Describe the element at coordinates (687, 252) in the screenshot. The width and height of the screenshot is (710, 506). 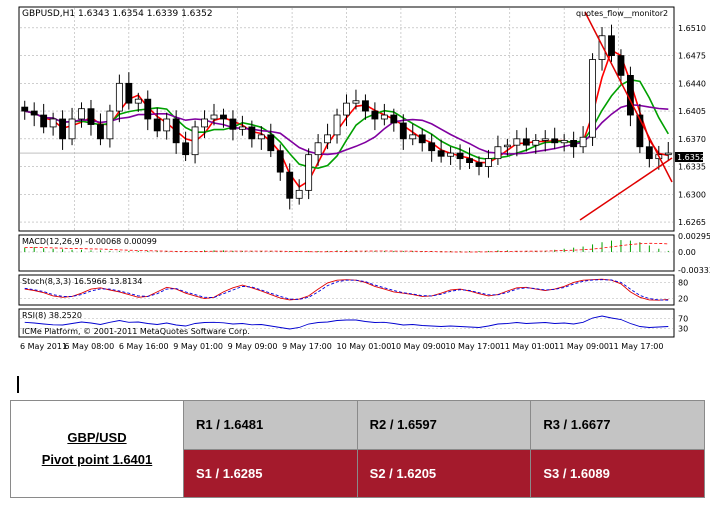
I see `macd-tick-label: 0.00` at that location.